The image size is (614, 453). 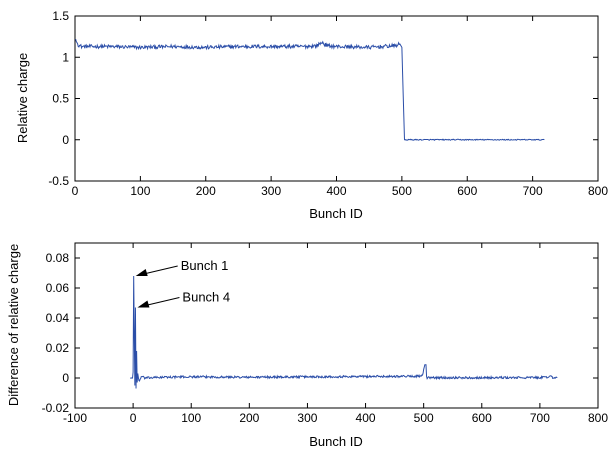 What do you see at coordinates (206, 297) in the screenshot?
I see `annotation-label: Bunch 4` at bounding box center [206, 297].